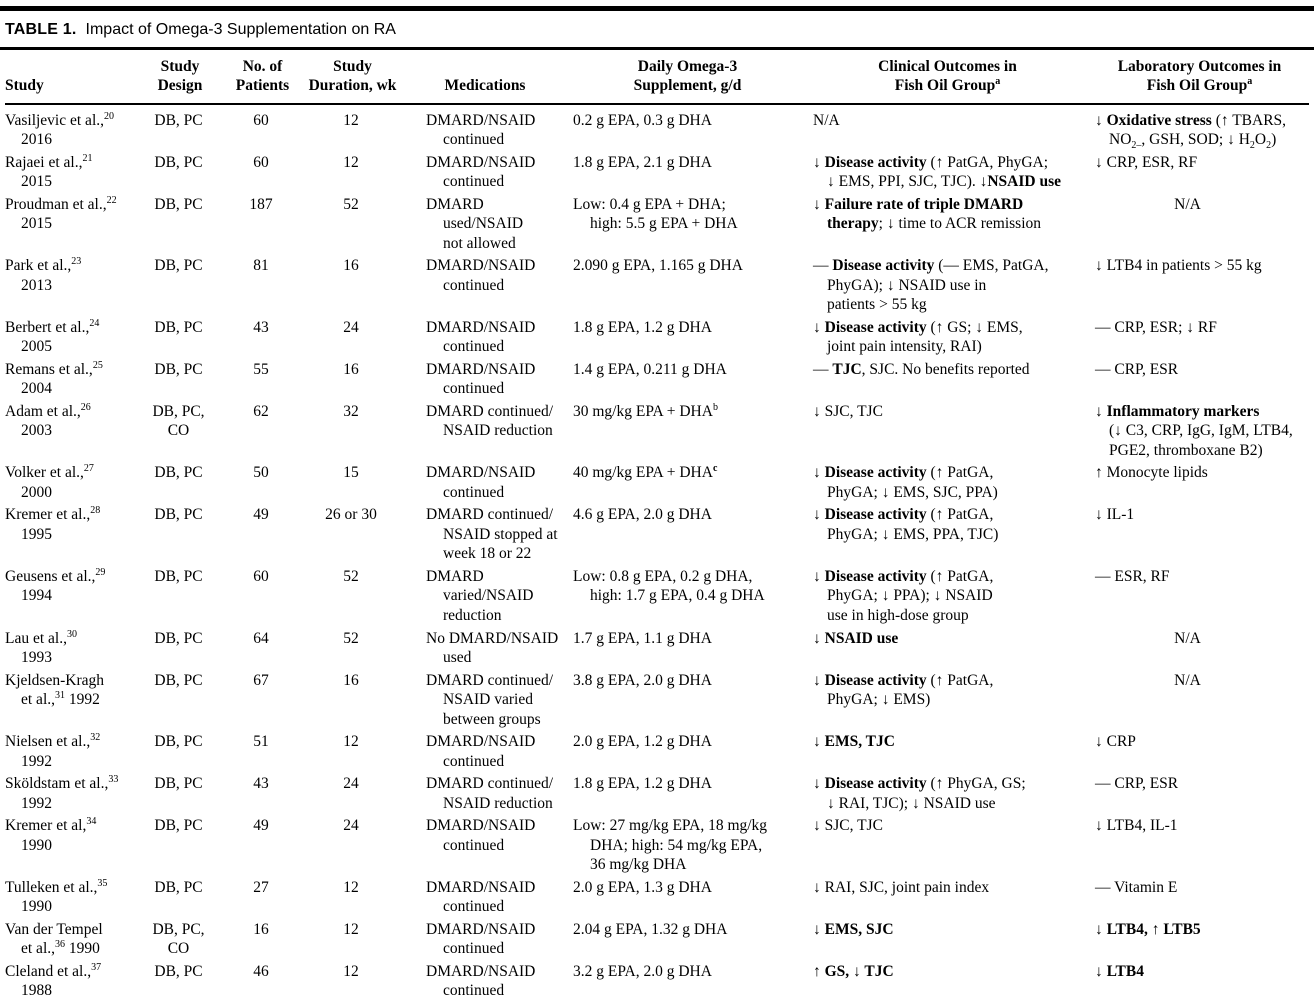  What do you see at coordinates (261, 369) in the screenshot?
I see `cell-patients: 55` at bounding box center [261, 369].